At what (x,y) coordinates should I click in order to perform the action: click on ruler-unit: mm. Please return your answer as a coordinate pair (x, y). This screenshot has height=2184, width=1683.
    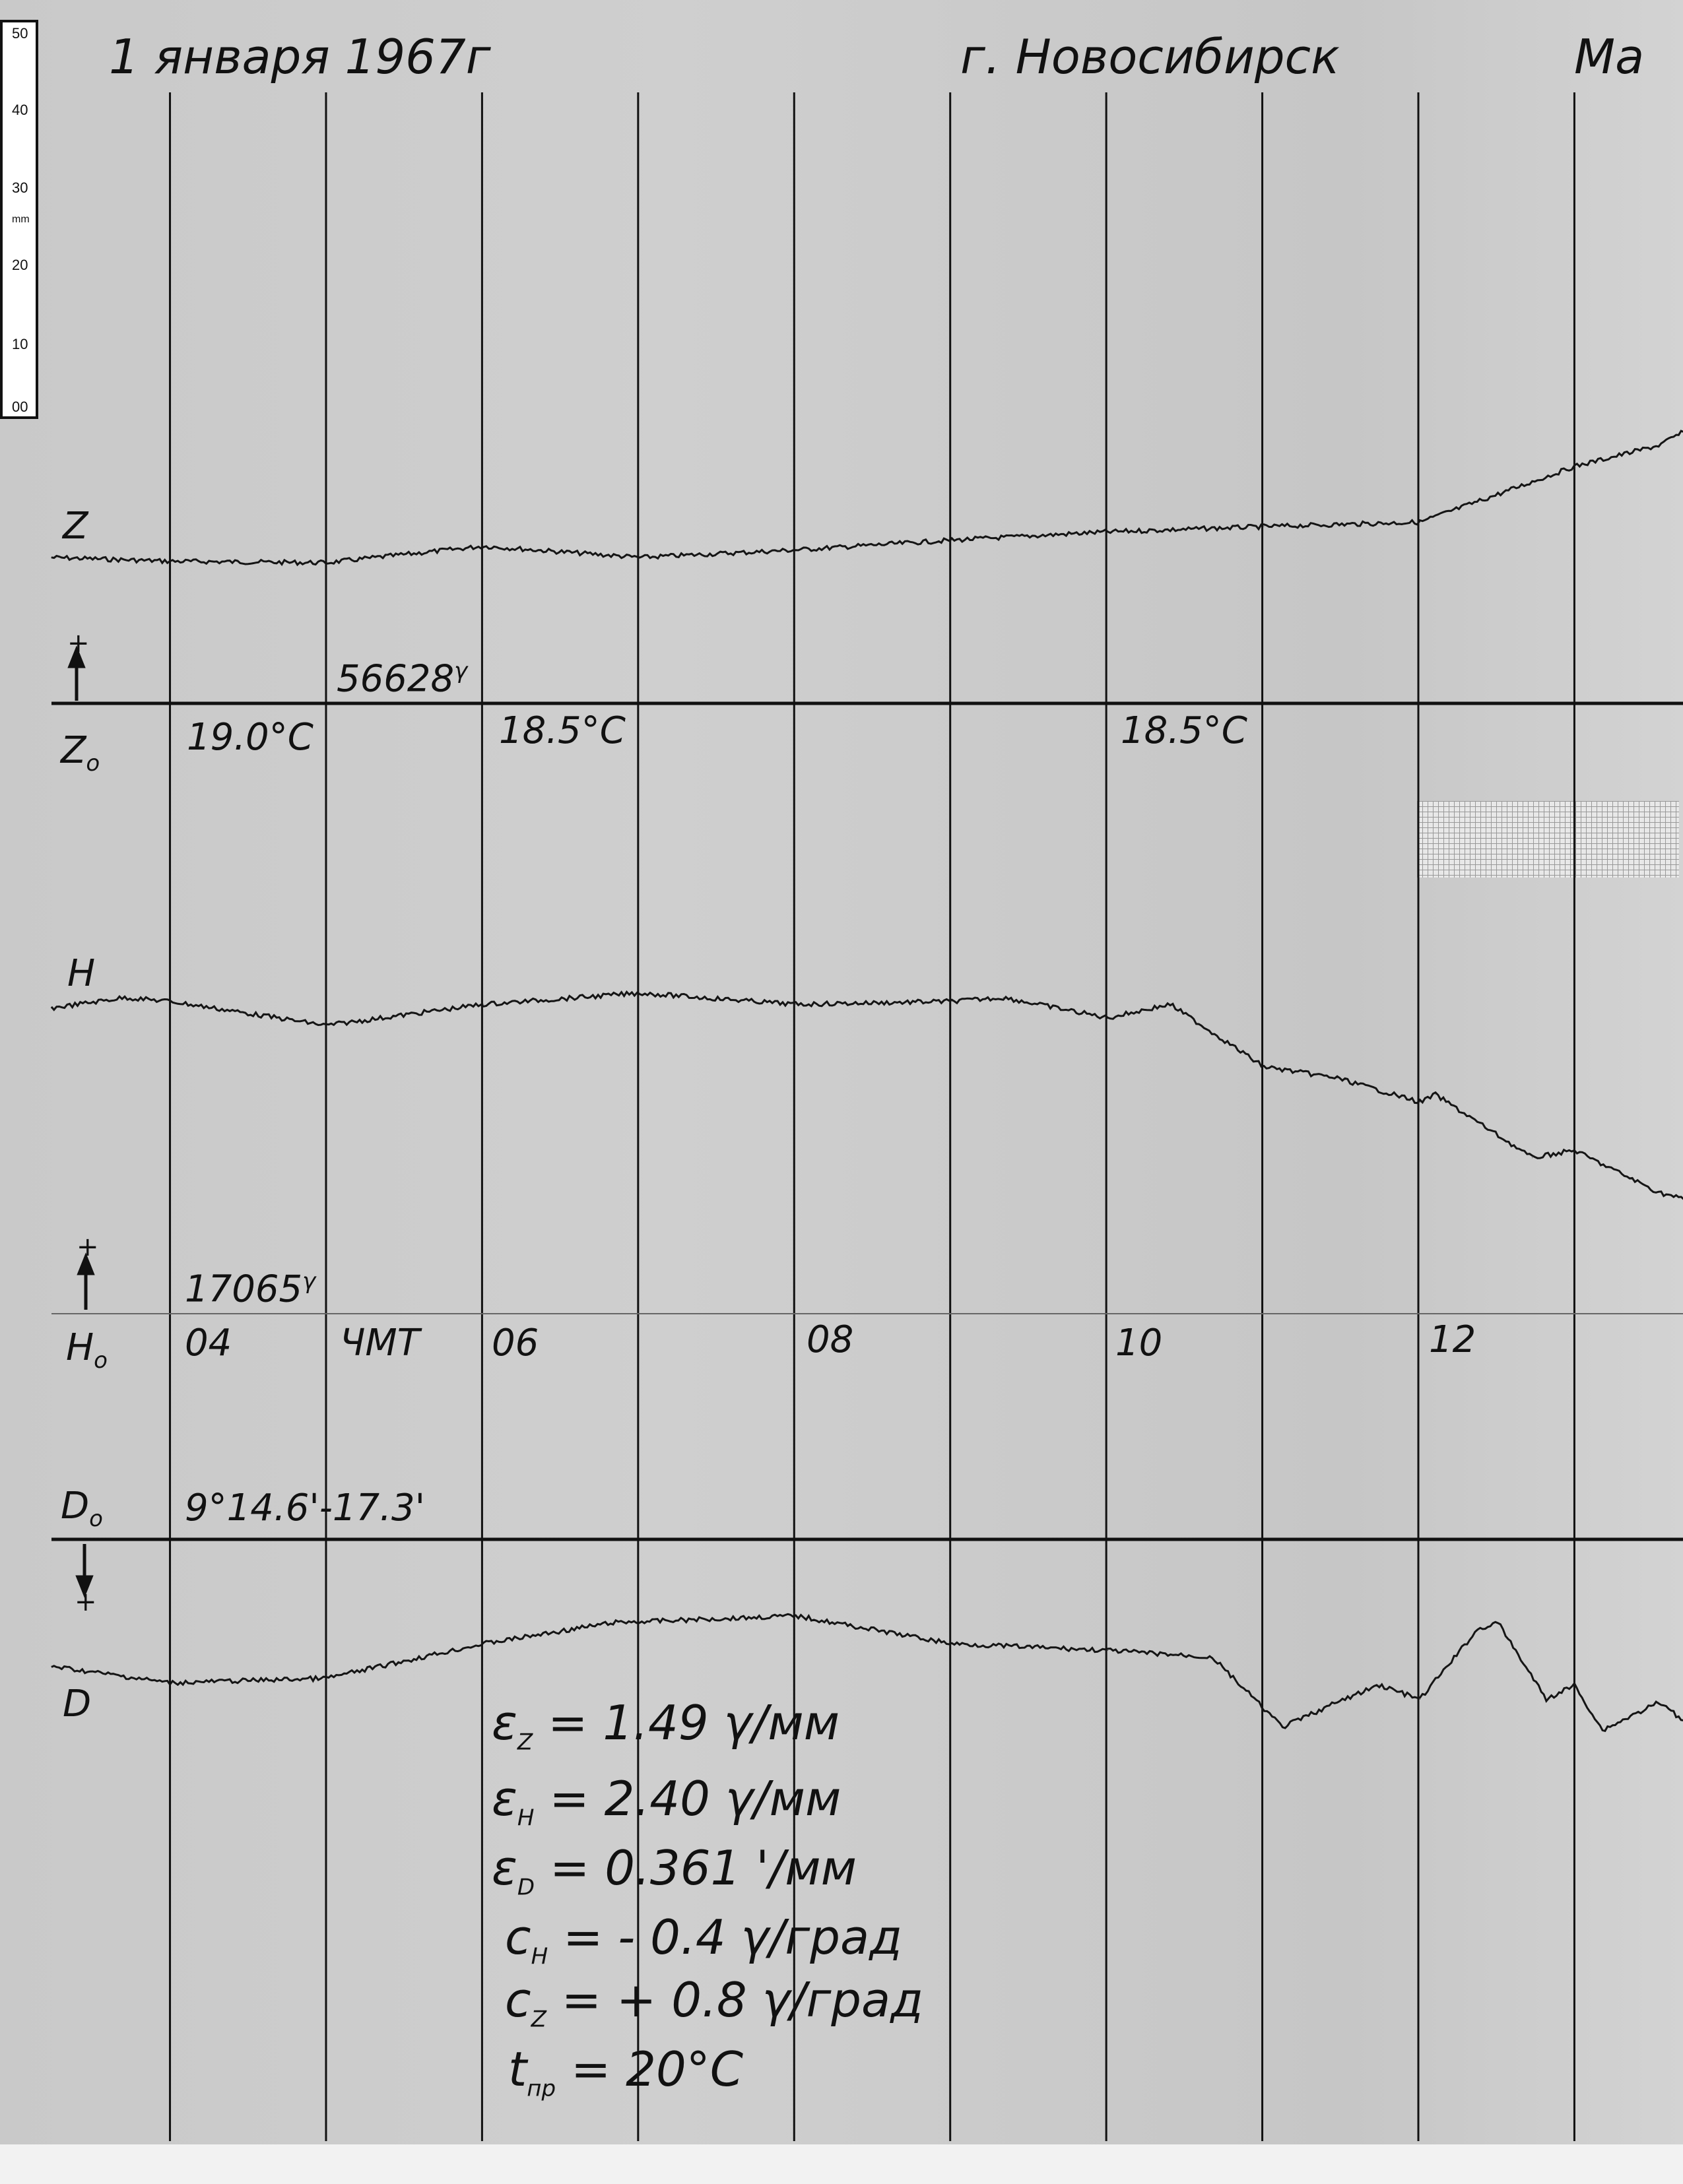
    Looking at the image, I should click on (21, 219).